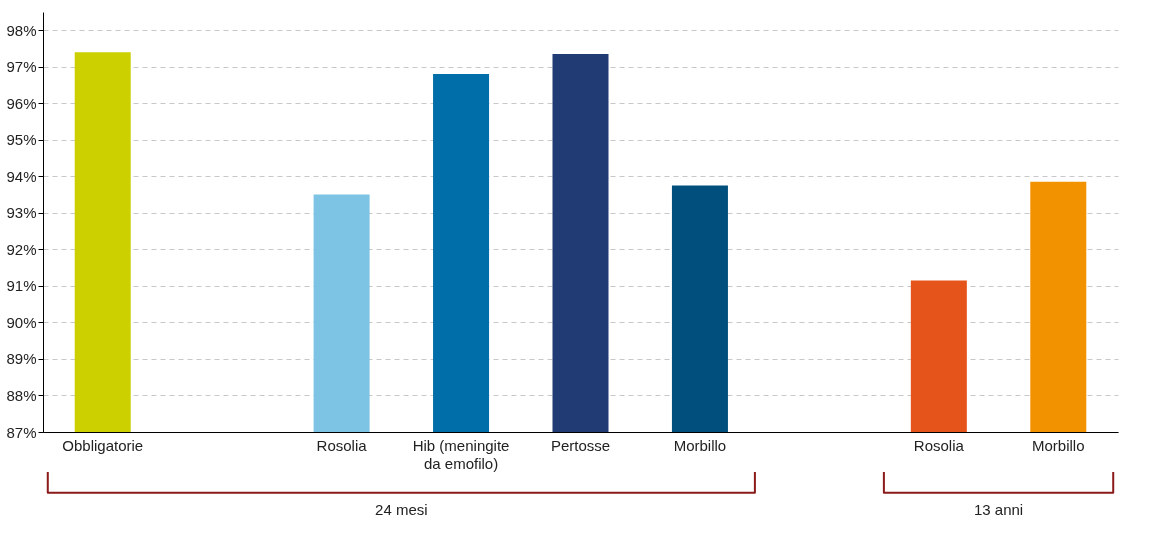 The width and height of the screenshot is (1160, 543). Describe the element at coordinates (21, 359) in the screenshot. I see `y-tick-label: 89%` at that location.